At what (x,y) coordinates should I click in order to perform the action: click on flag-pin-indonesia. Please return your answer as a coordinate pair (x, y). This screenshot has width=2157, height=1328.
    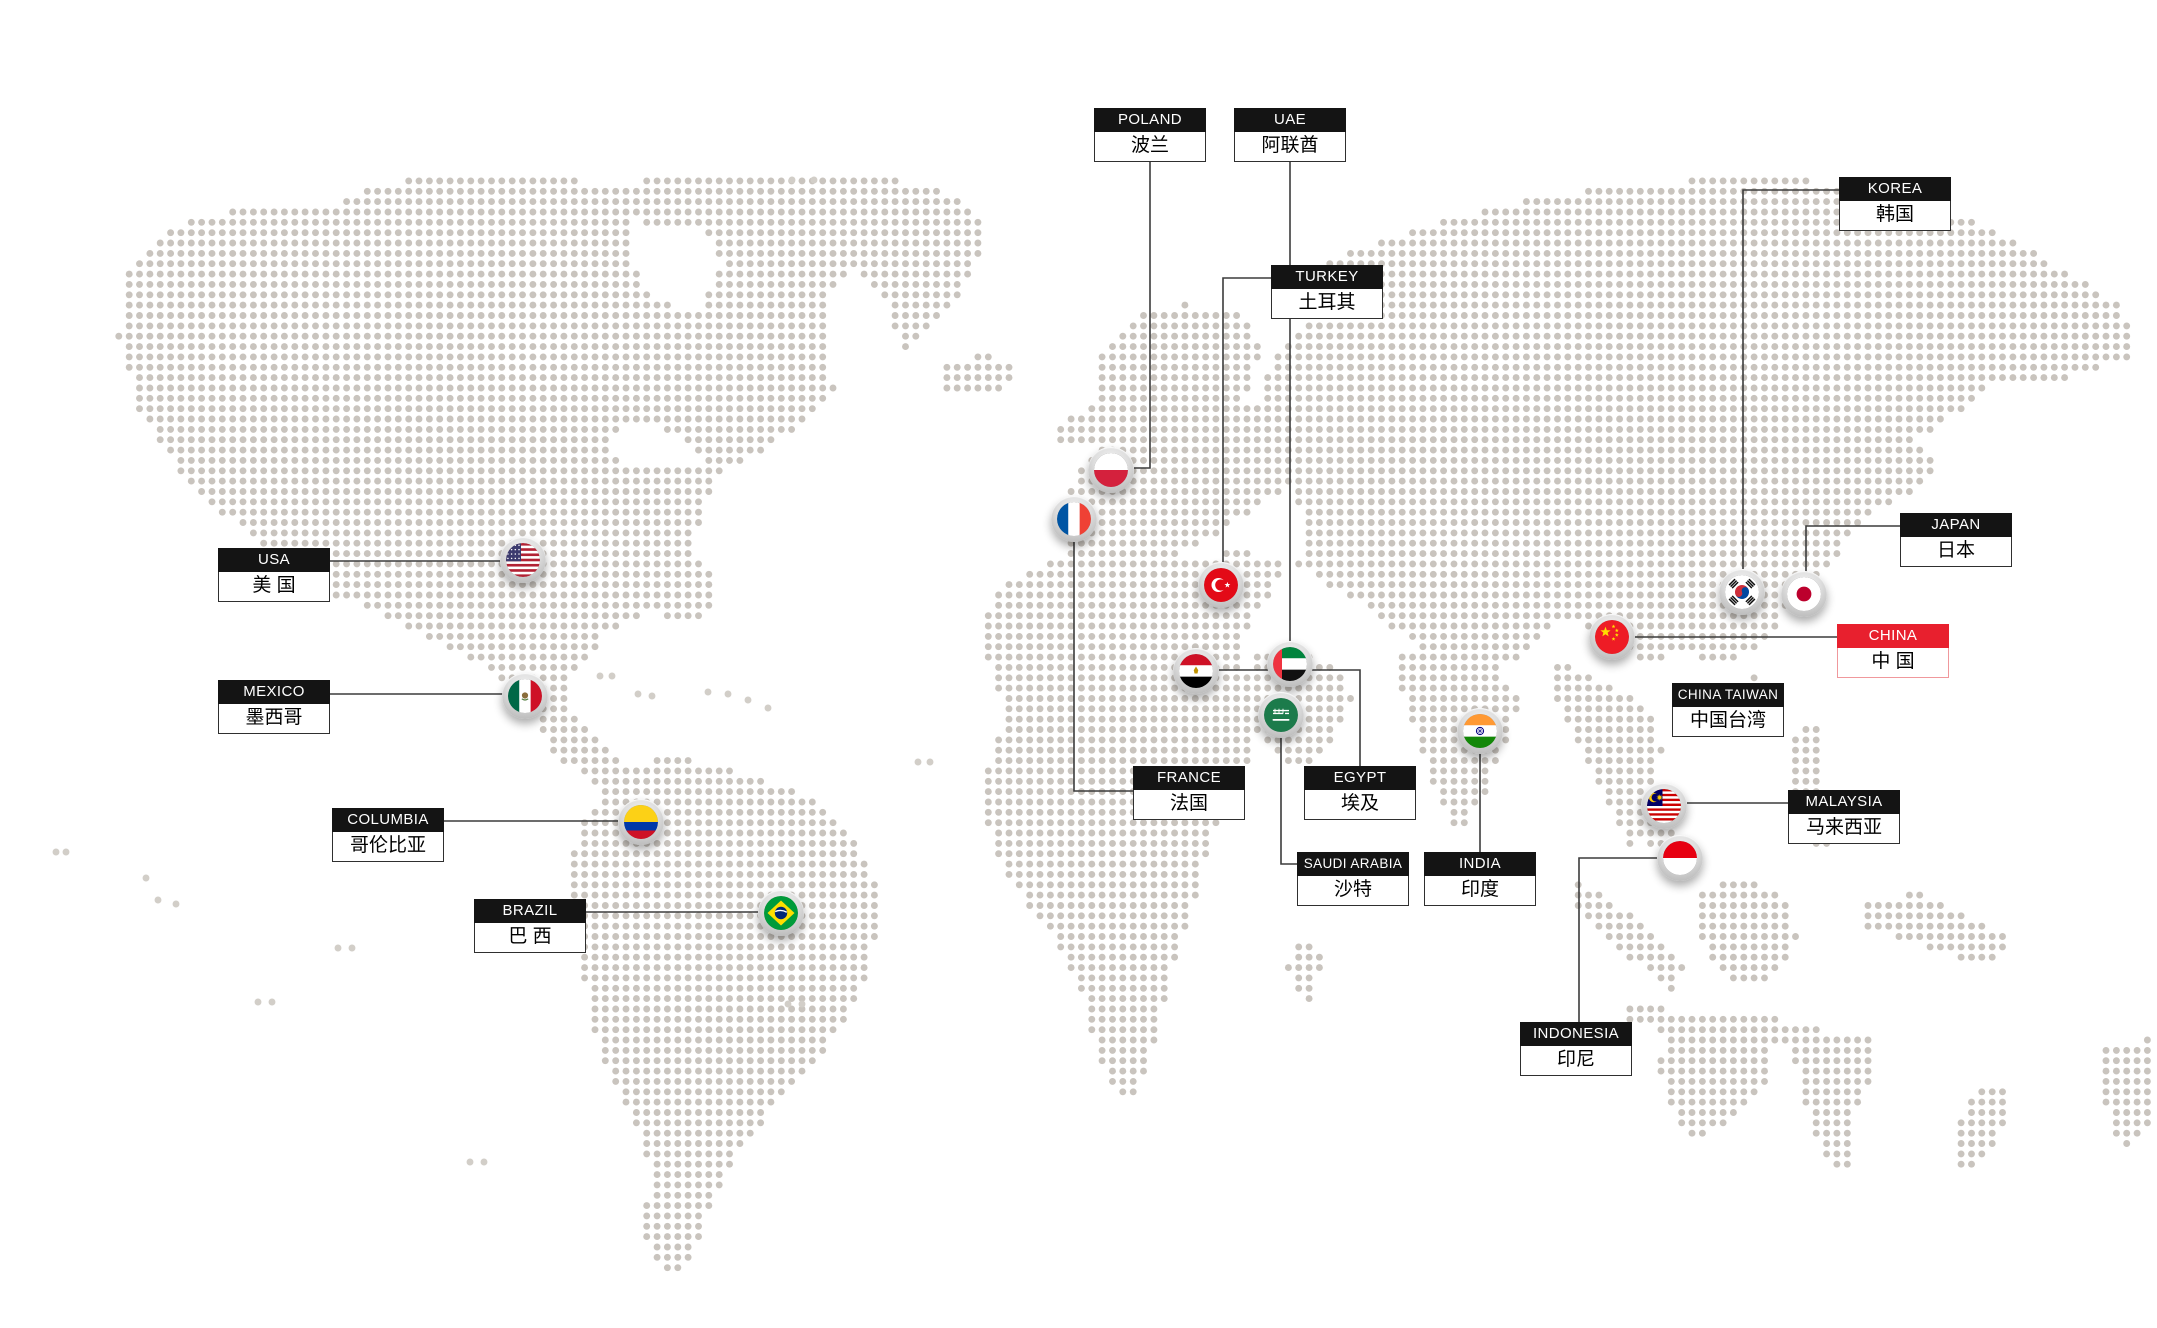
    Looking at the image, I should click on (1680, 858).